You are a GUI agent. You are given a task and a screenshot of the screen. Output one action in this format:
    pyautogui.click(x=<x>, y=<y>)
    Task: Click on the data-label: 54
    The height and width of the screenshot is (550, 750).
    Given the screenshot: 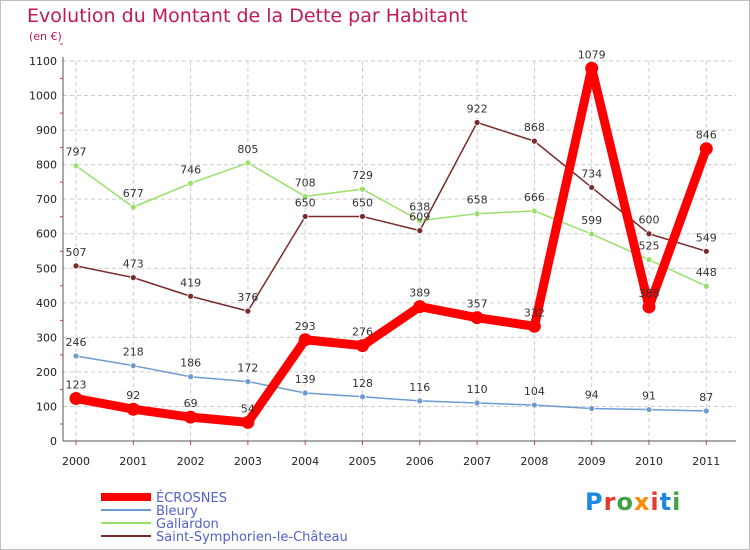 What is the action you would take?
    pyautogui.click(x=248, y=408)
    